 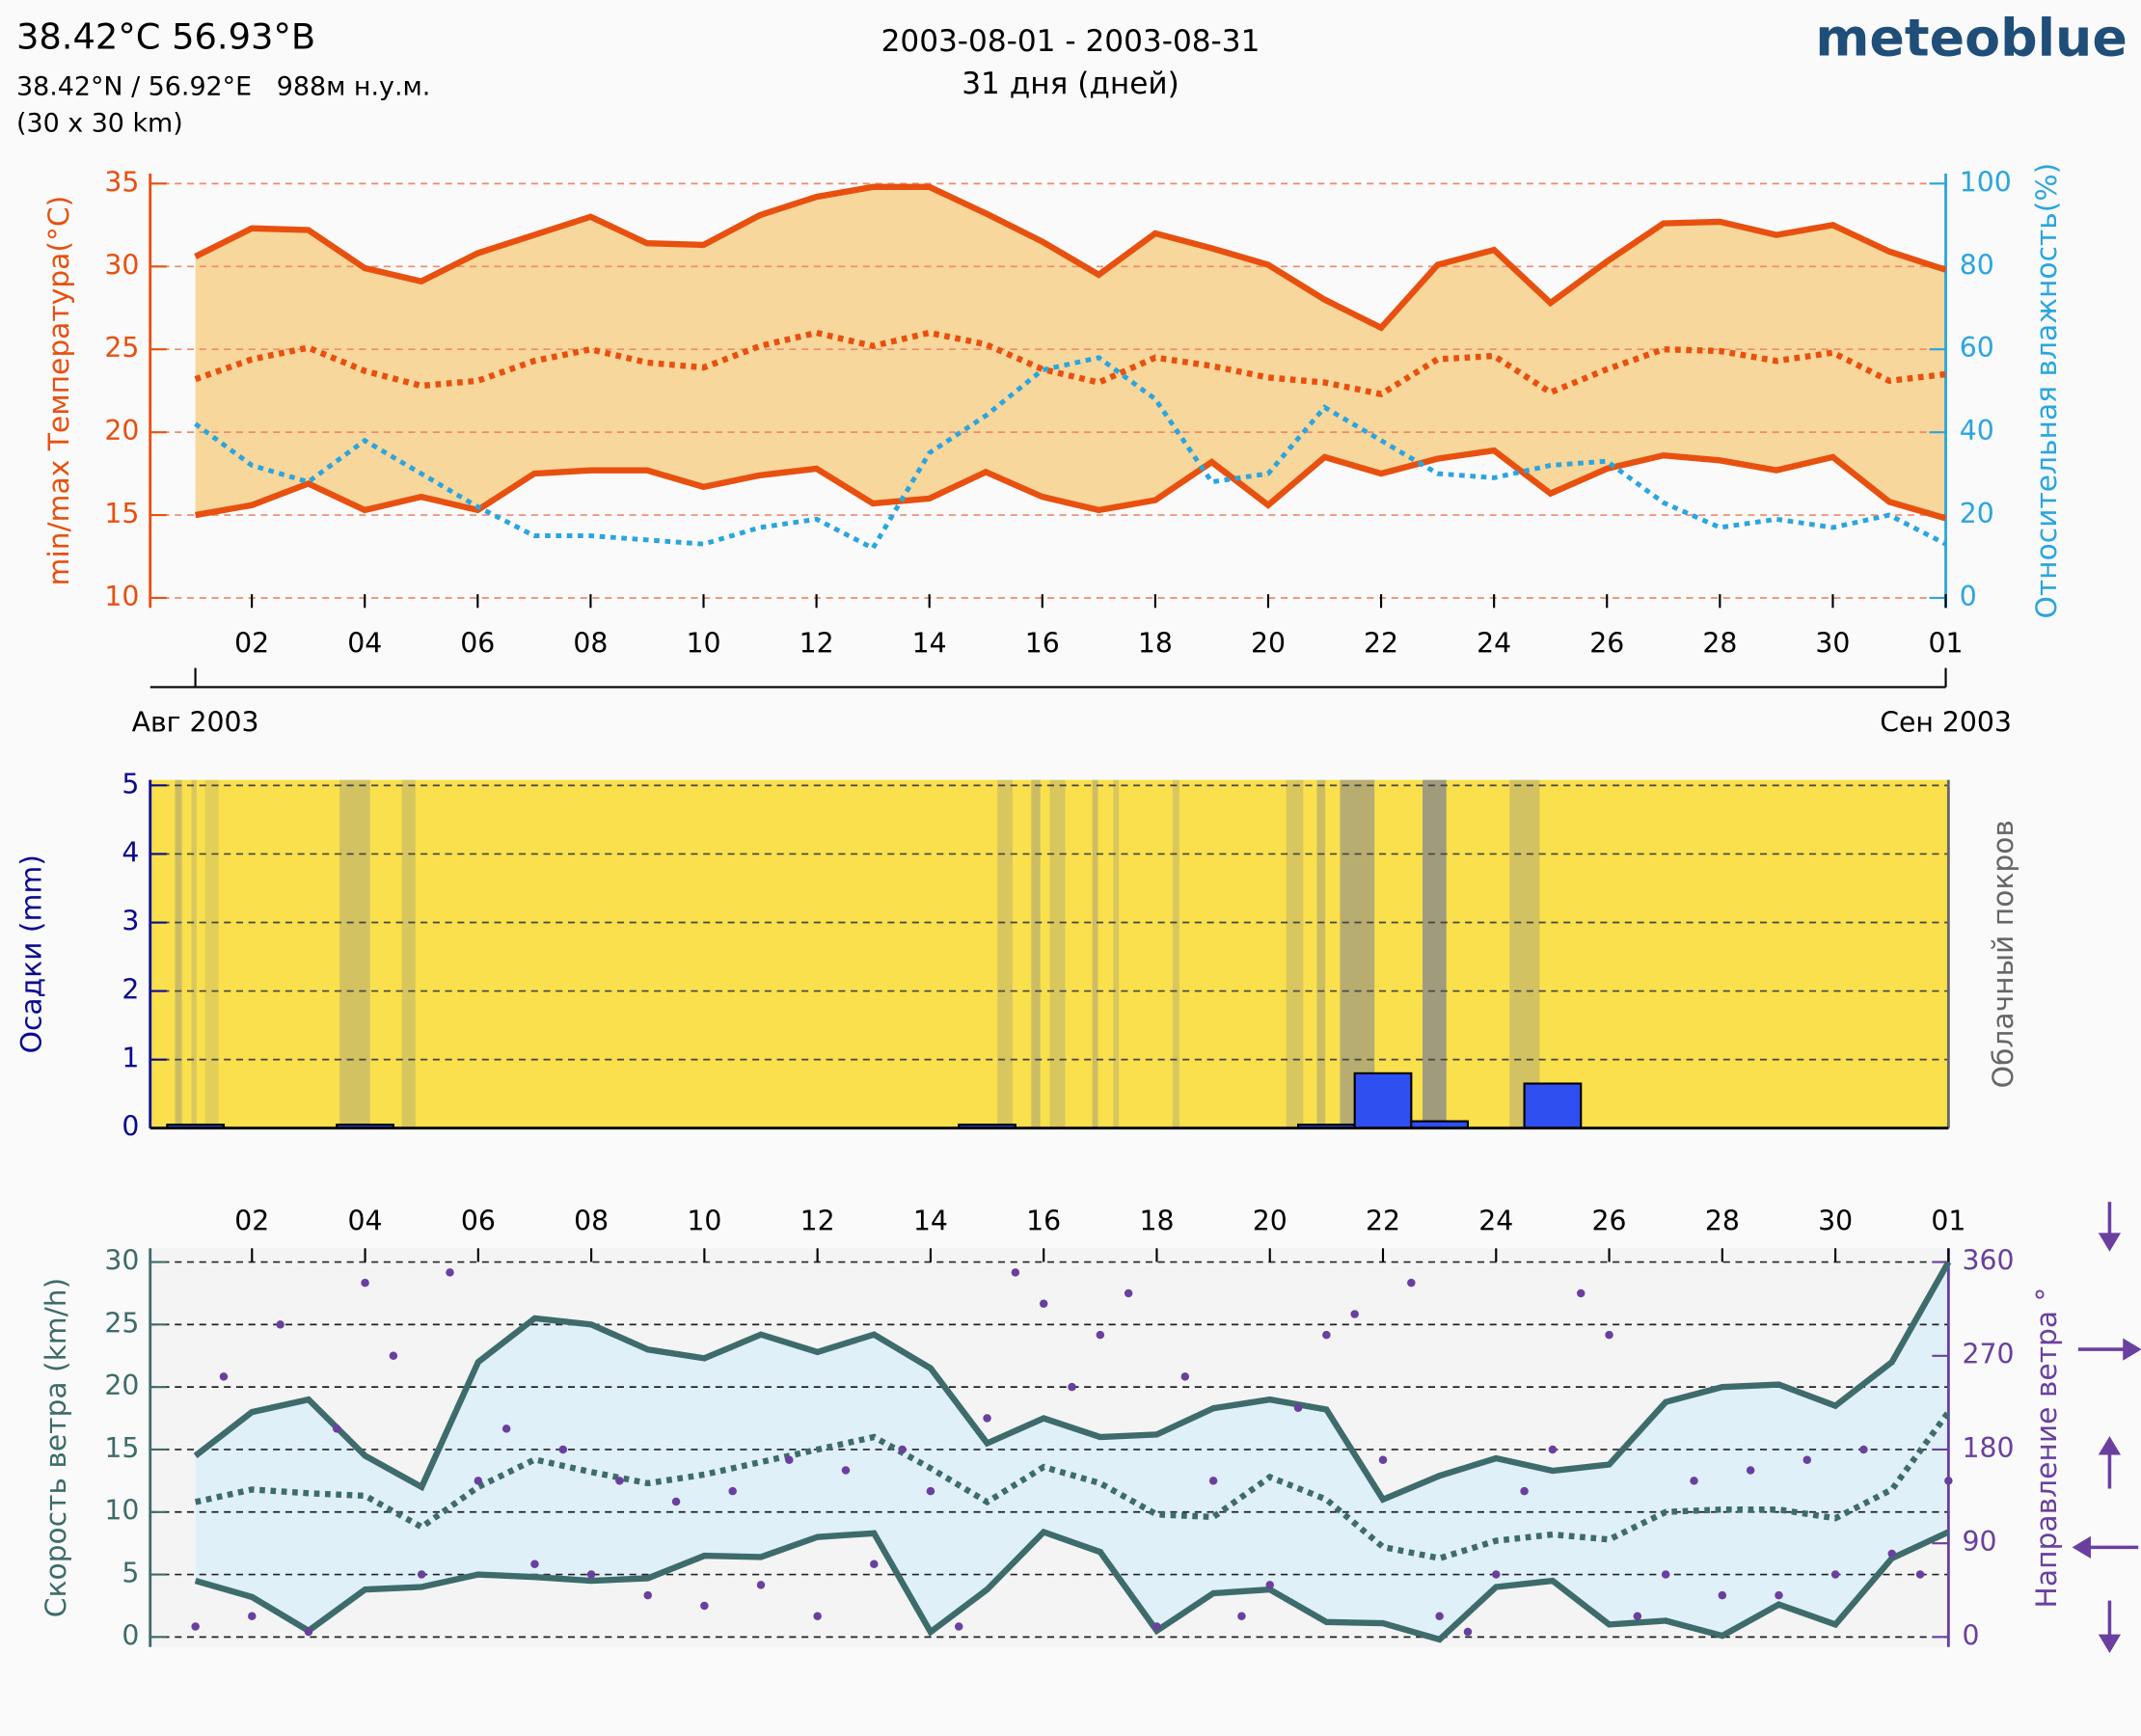 I want to click on y2-tick-label: 270, so click(x=1989, y=1354).